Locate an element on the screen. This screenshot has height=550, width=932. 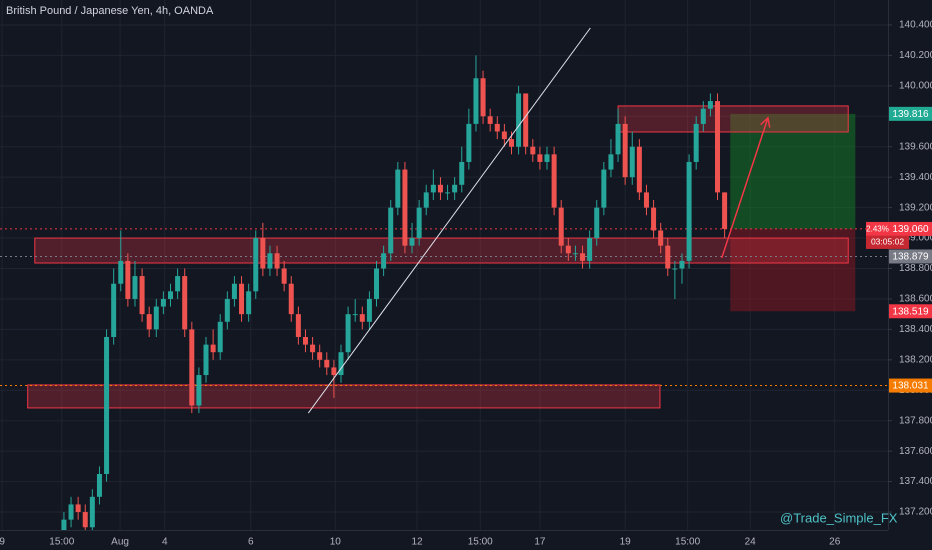
x-tick-label: 6 is located at coordinates (251, 542).